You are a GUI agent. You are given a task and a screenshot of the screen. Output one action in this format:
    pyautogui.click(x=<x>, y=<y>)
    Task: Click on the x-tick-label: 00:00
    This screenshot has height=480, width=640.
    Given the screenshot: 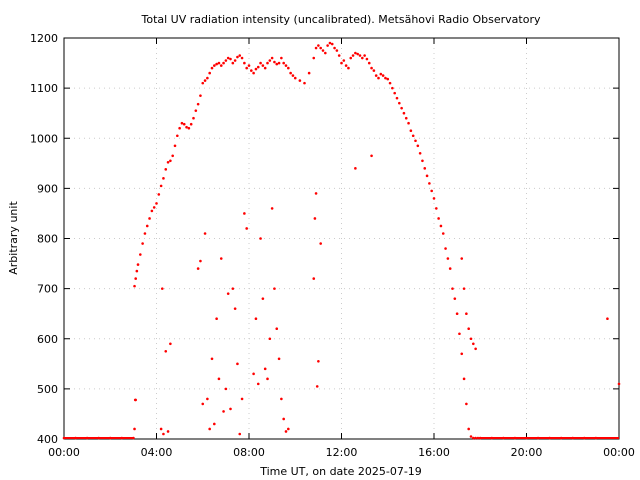 What is the action you would take?
    pyautogui.click(x=64, y=452)
    